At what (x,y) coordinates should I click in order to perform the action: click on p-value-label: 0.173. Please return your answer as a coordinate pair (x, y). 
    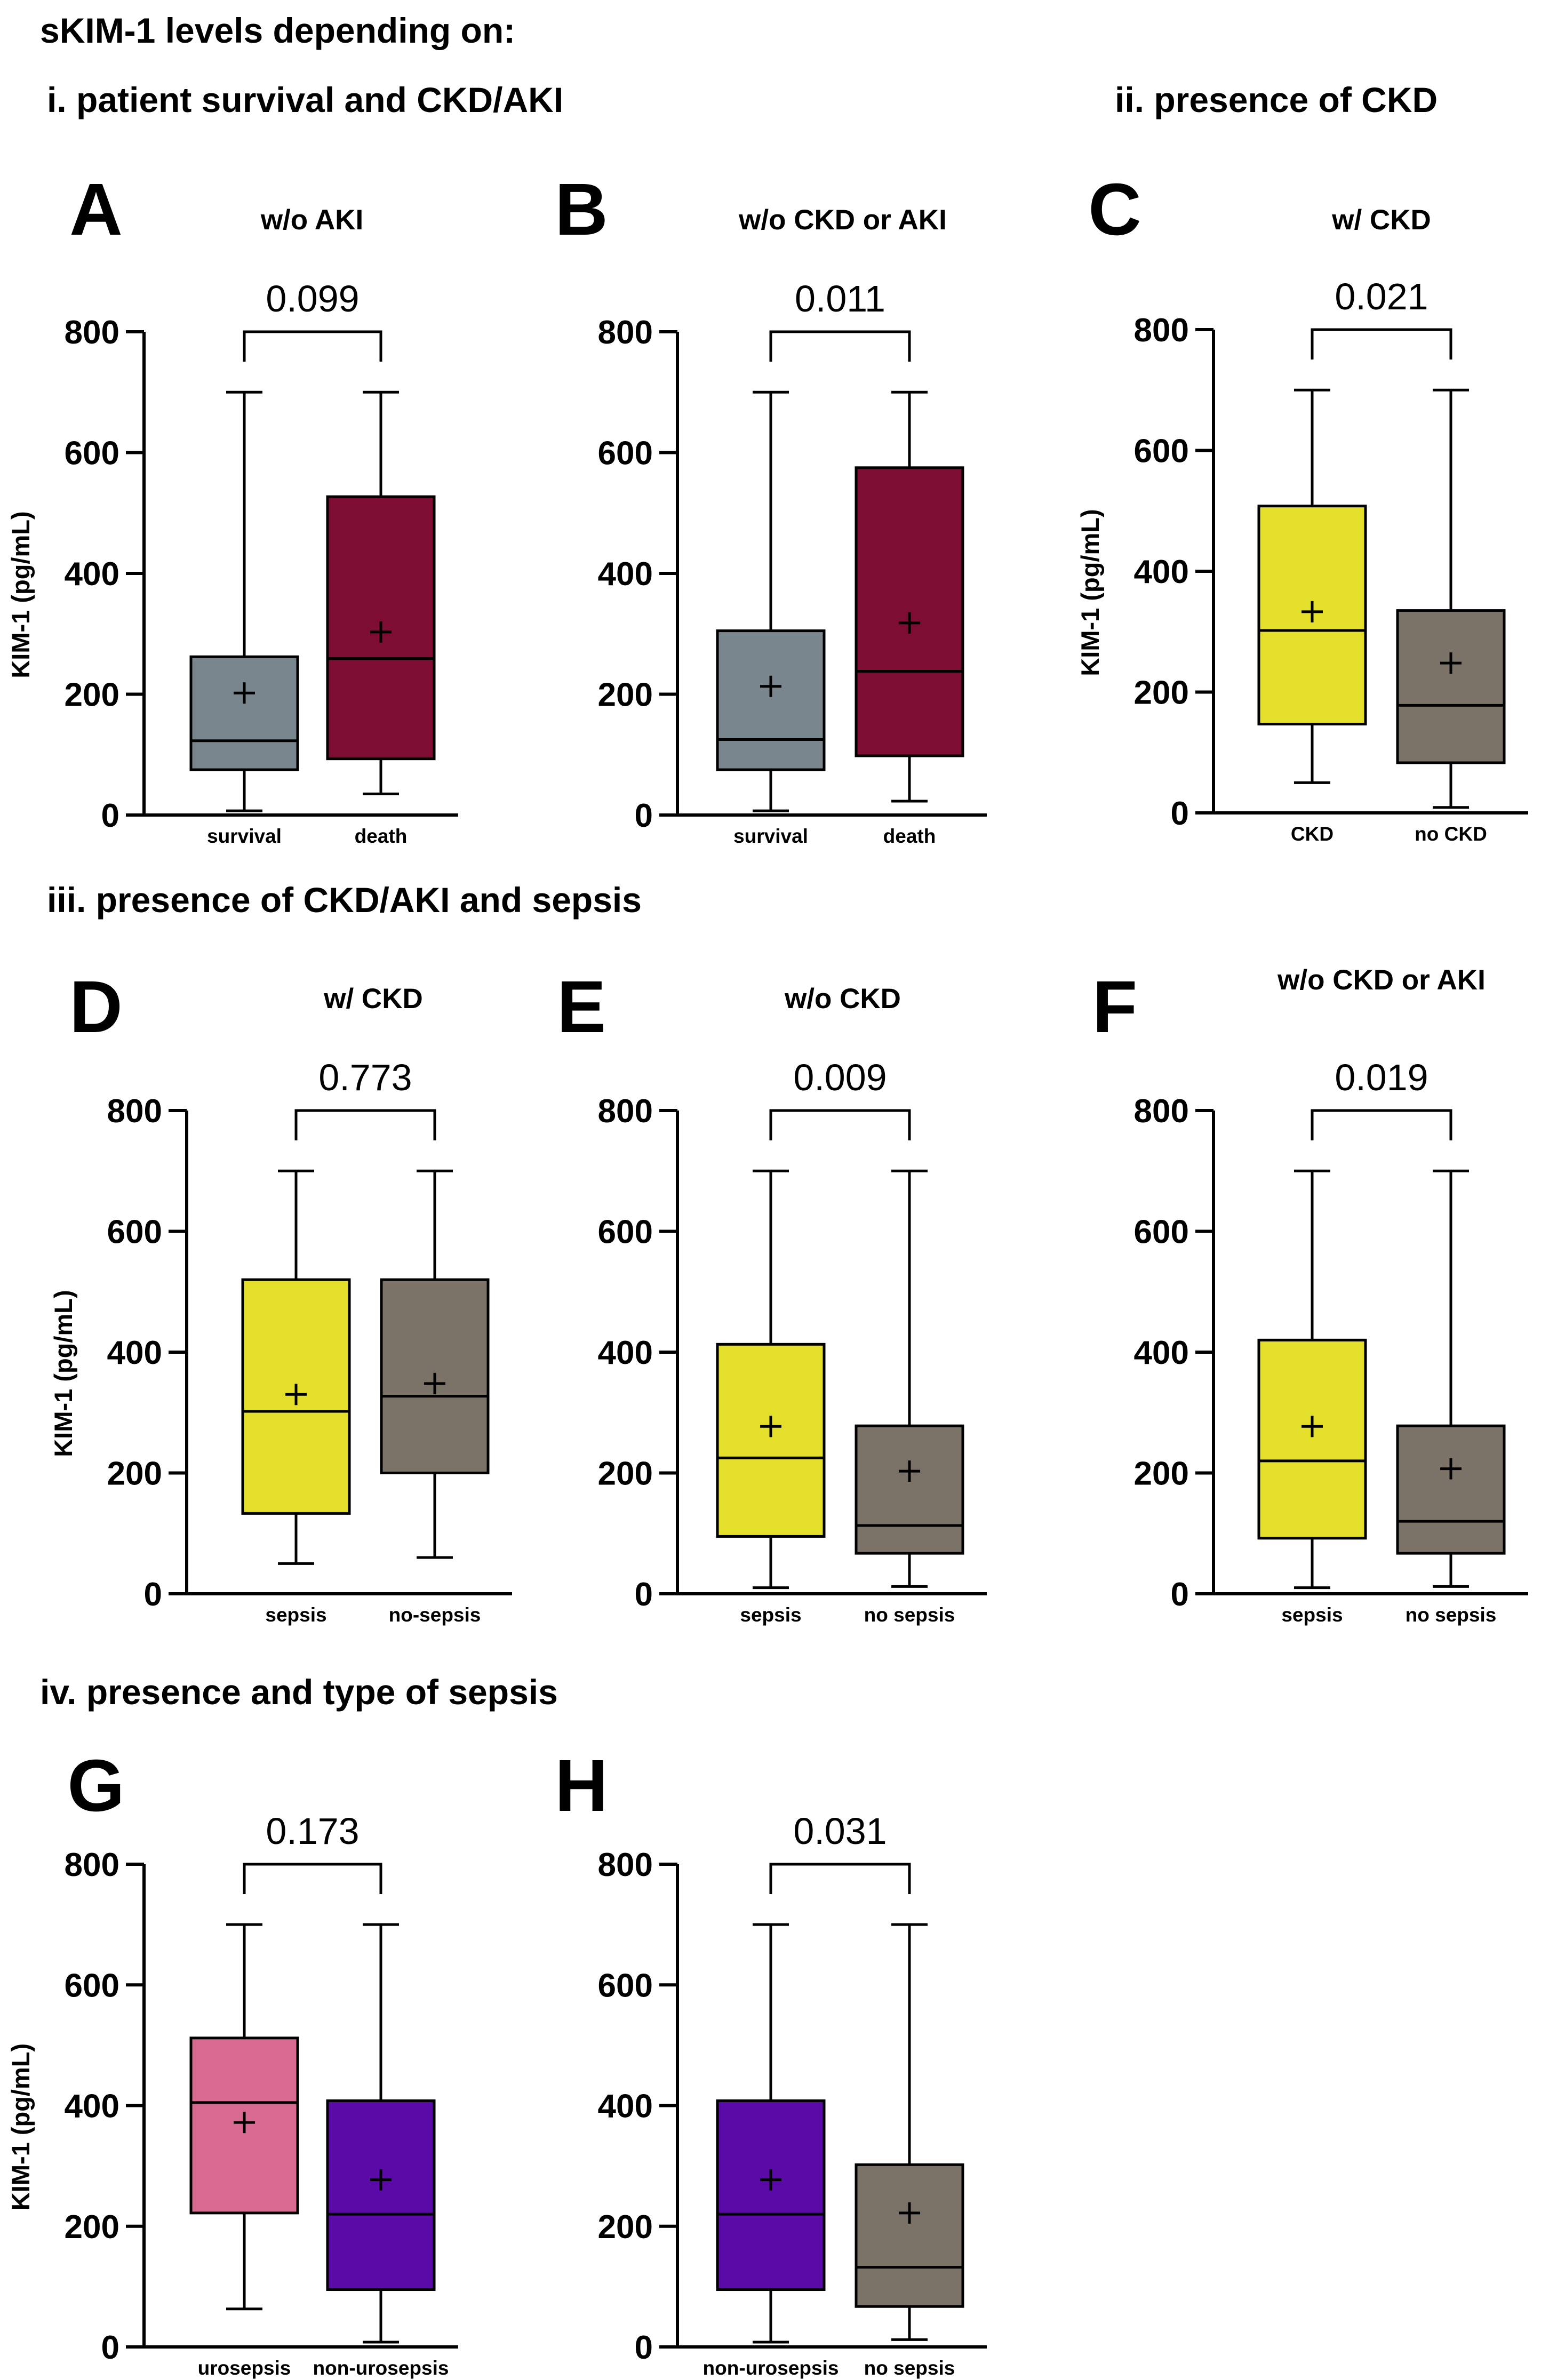
    Looking at the image, I should click on (312, 1831).